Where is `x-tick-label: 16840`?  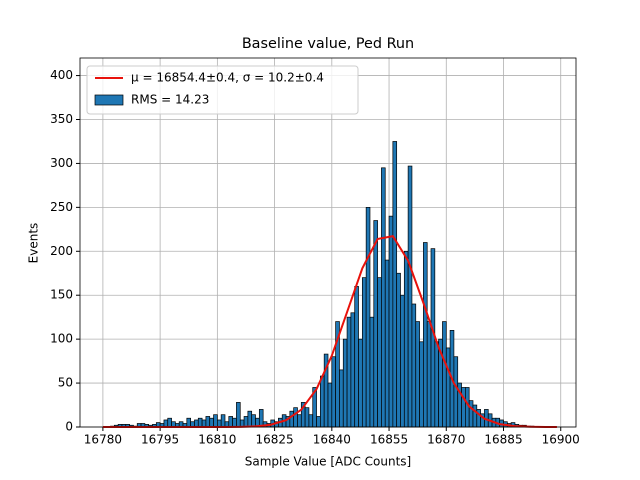 x-tick-label: 16840 is located at coordinates (332, 440).